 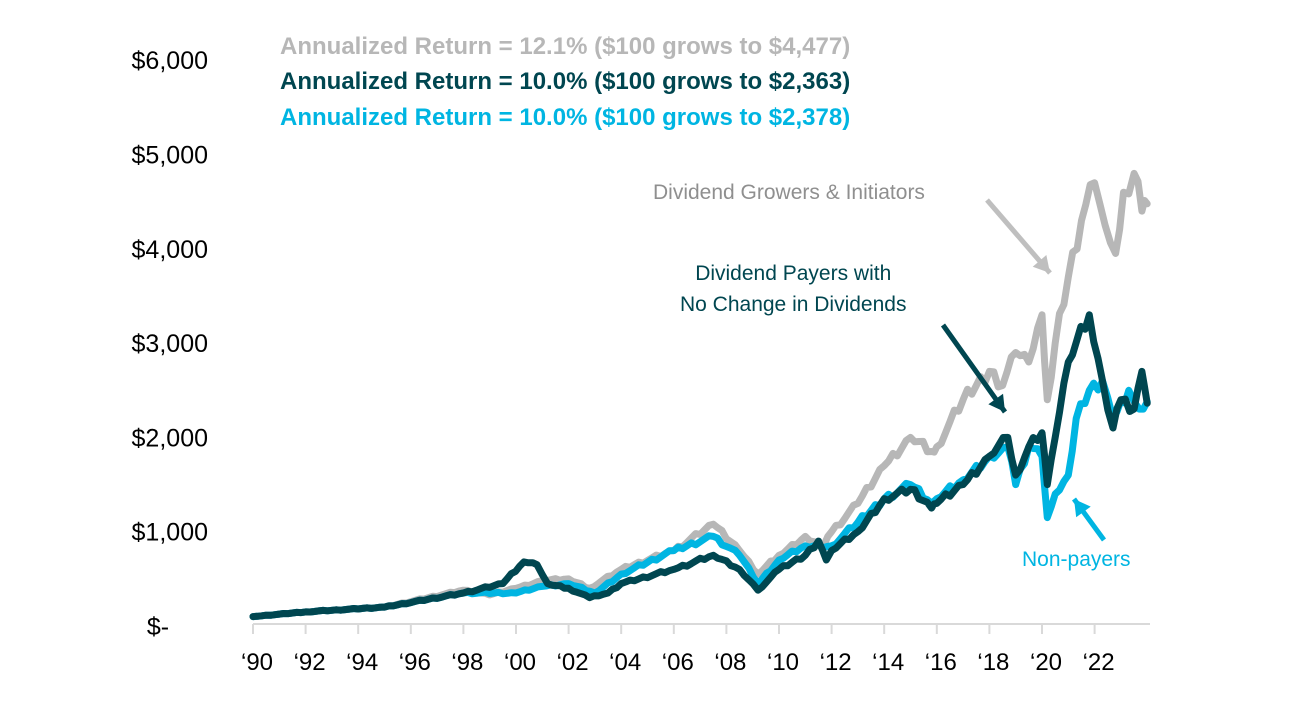 I want to click on x-tick-label: ‘00, so click(x=520, y=662).